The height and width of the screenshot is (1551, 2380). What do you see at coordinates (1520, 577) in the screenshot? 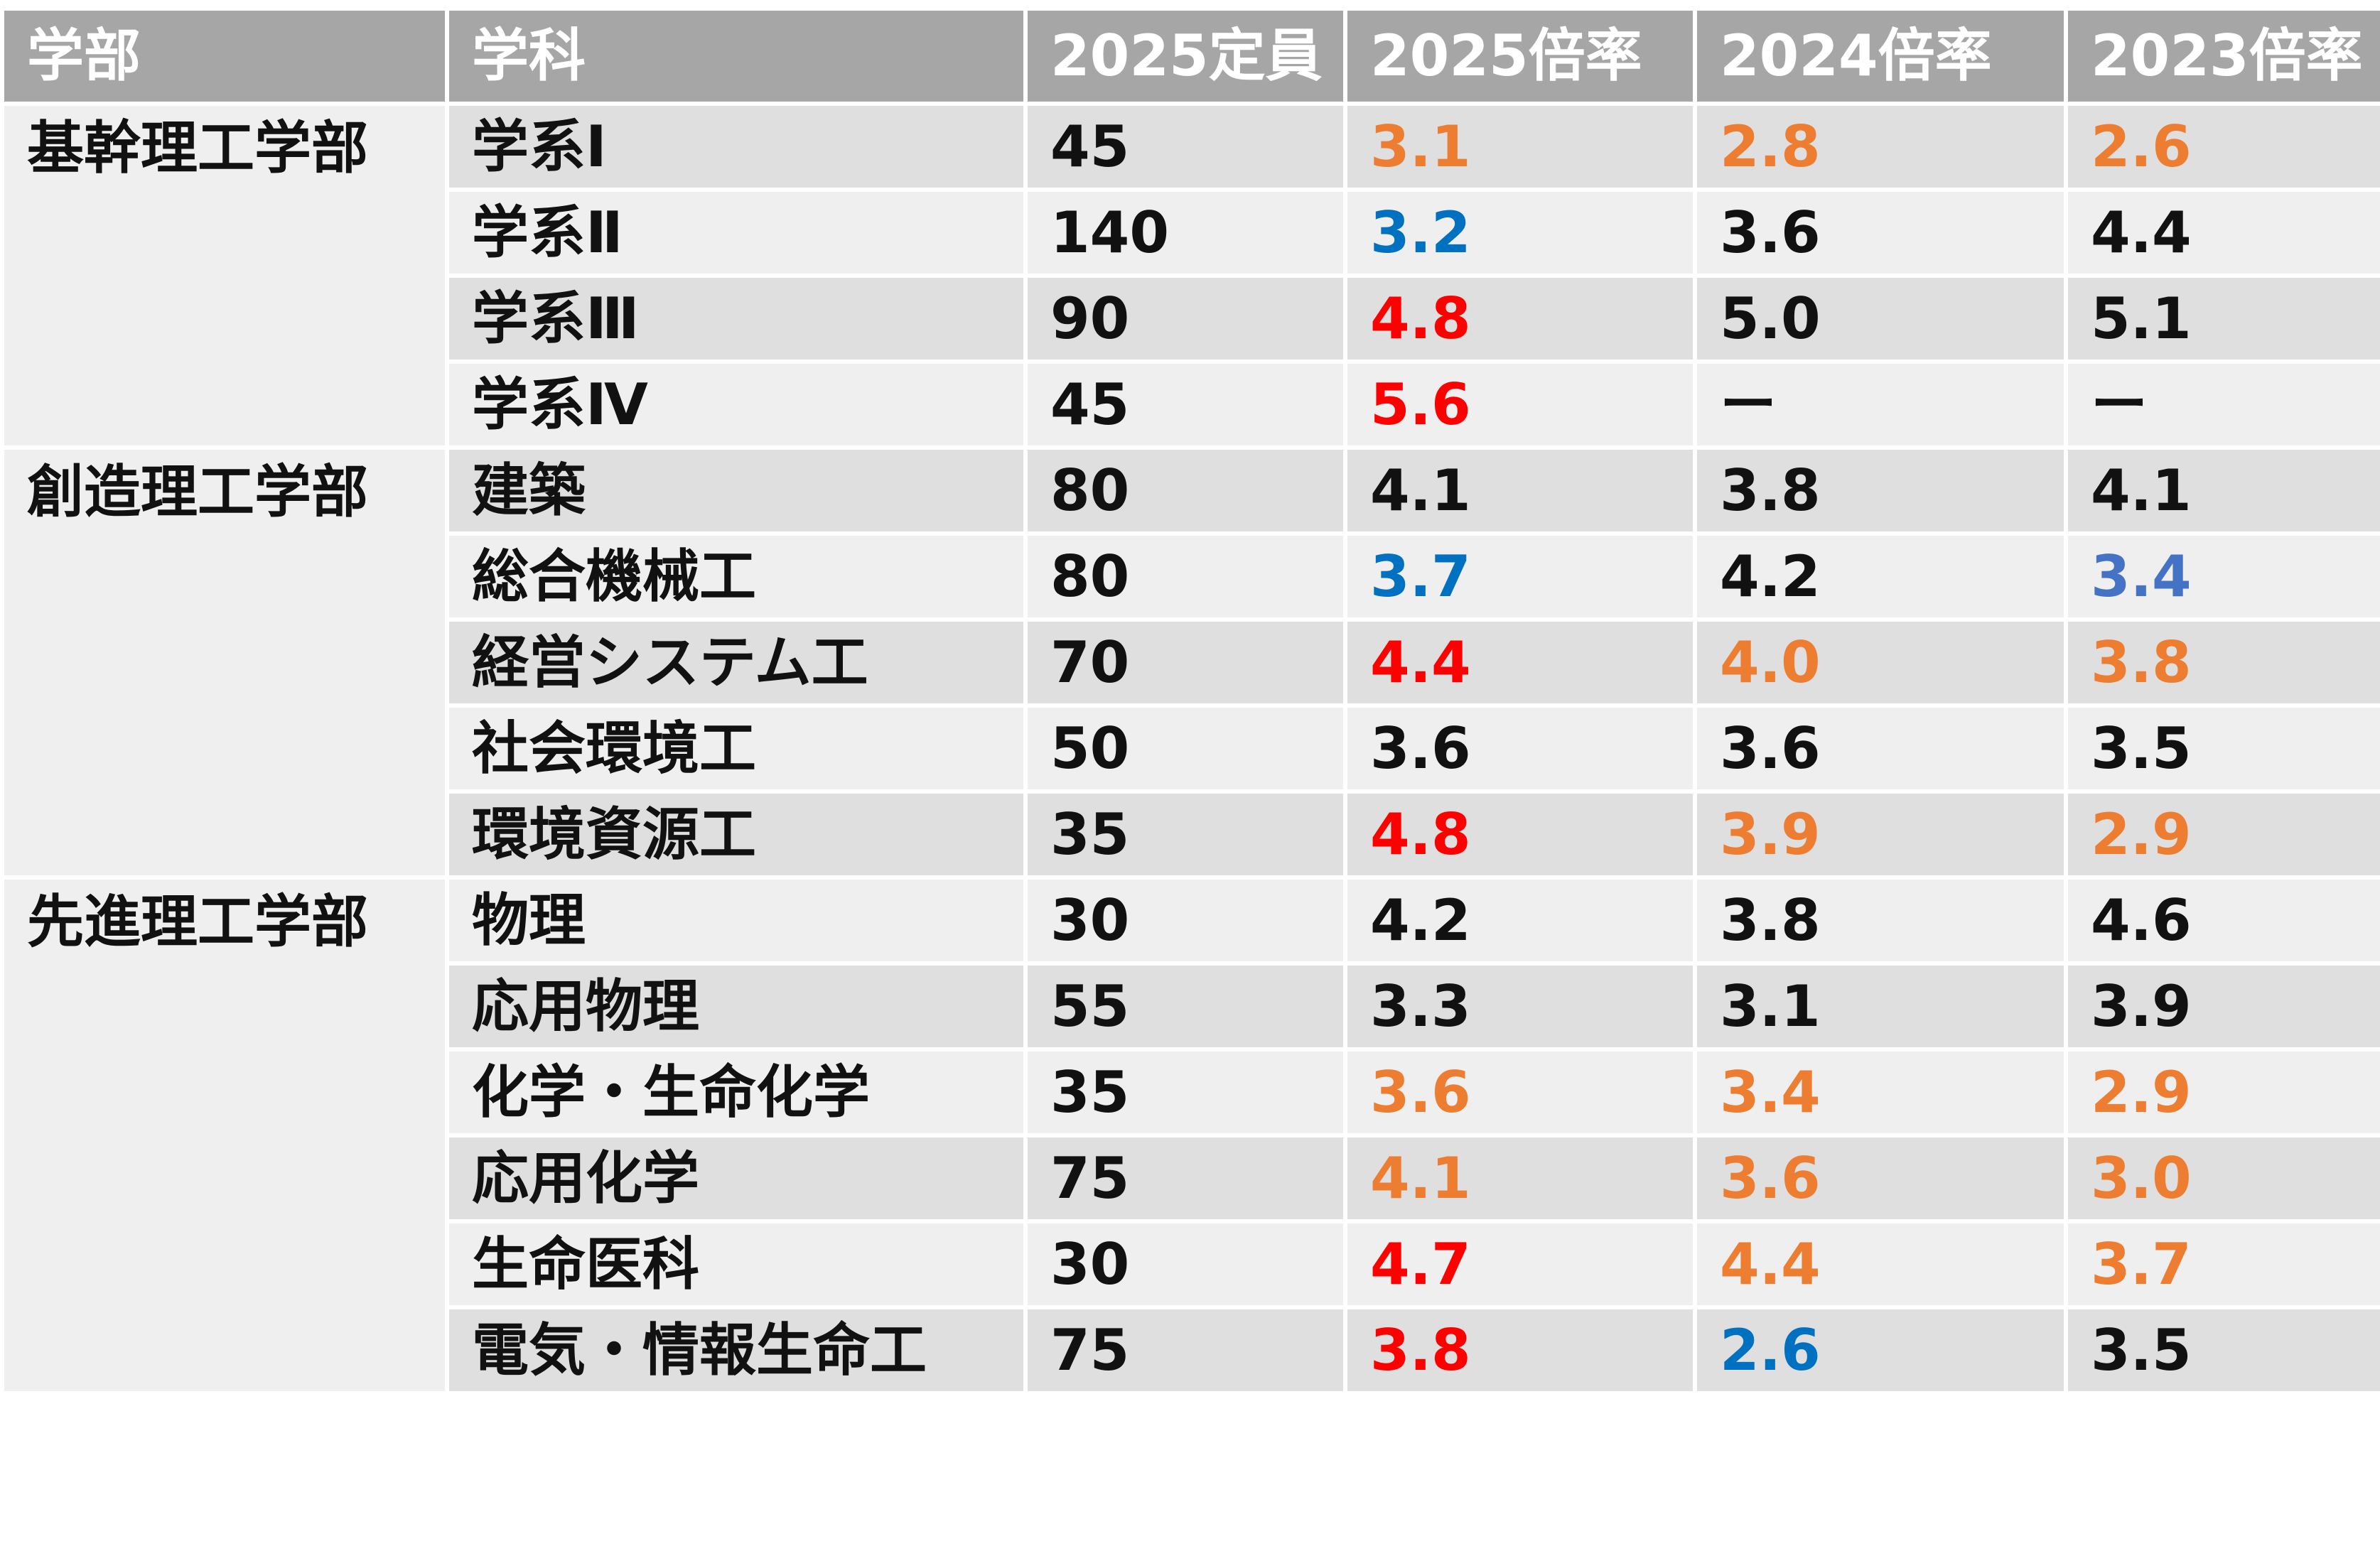
I see `ratio-2025-cell: 3.7` at bounding box center [1520, 577].